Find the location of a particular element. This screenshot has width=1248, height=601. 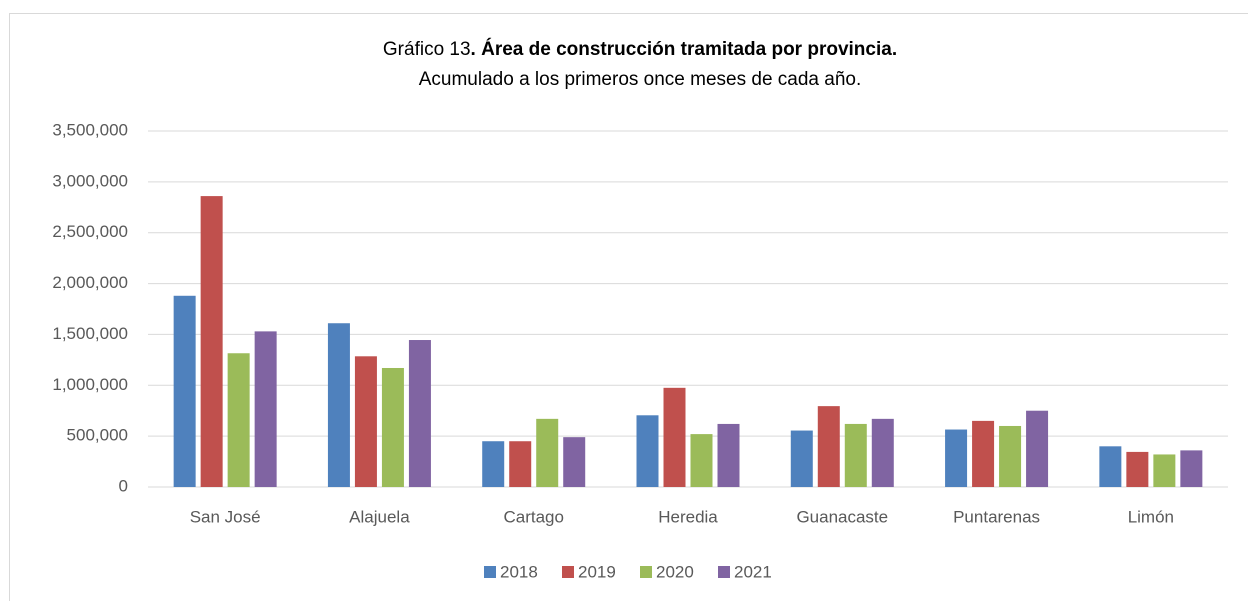

x-tick-label: San José is located at coordinates (225, 516).